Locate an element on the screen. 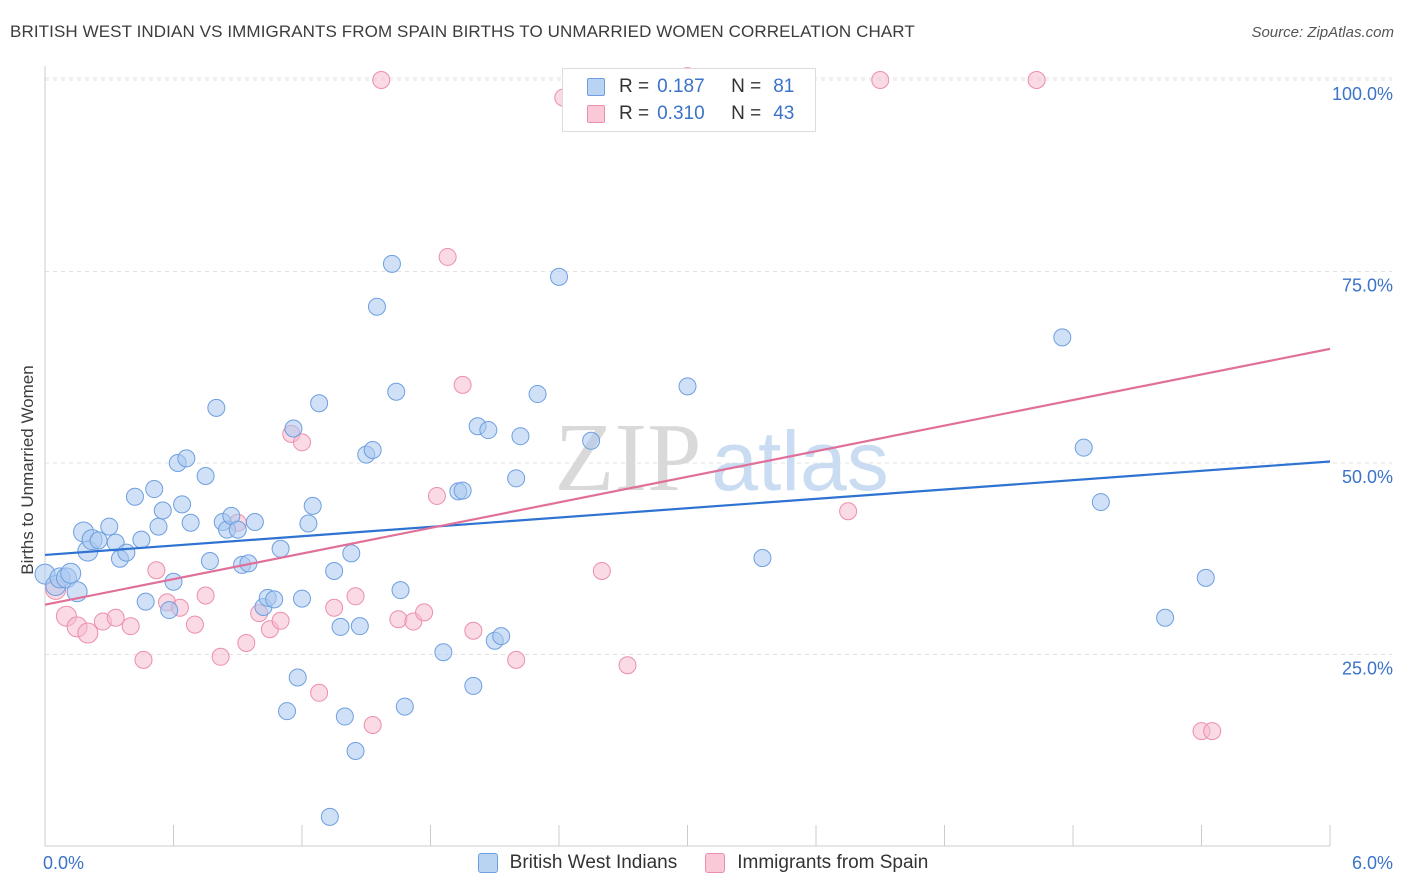  y-axis-label: Births to Unmarried Women is located at coordinates (27, 470).